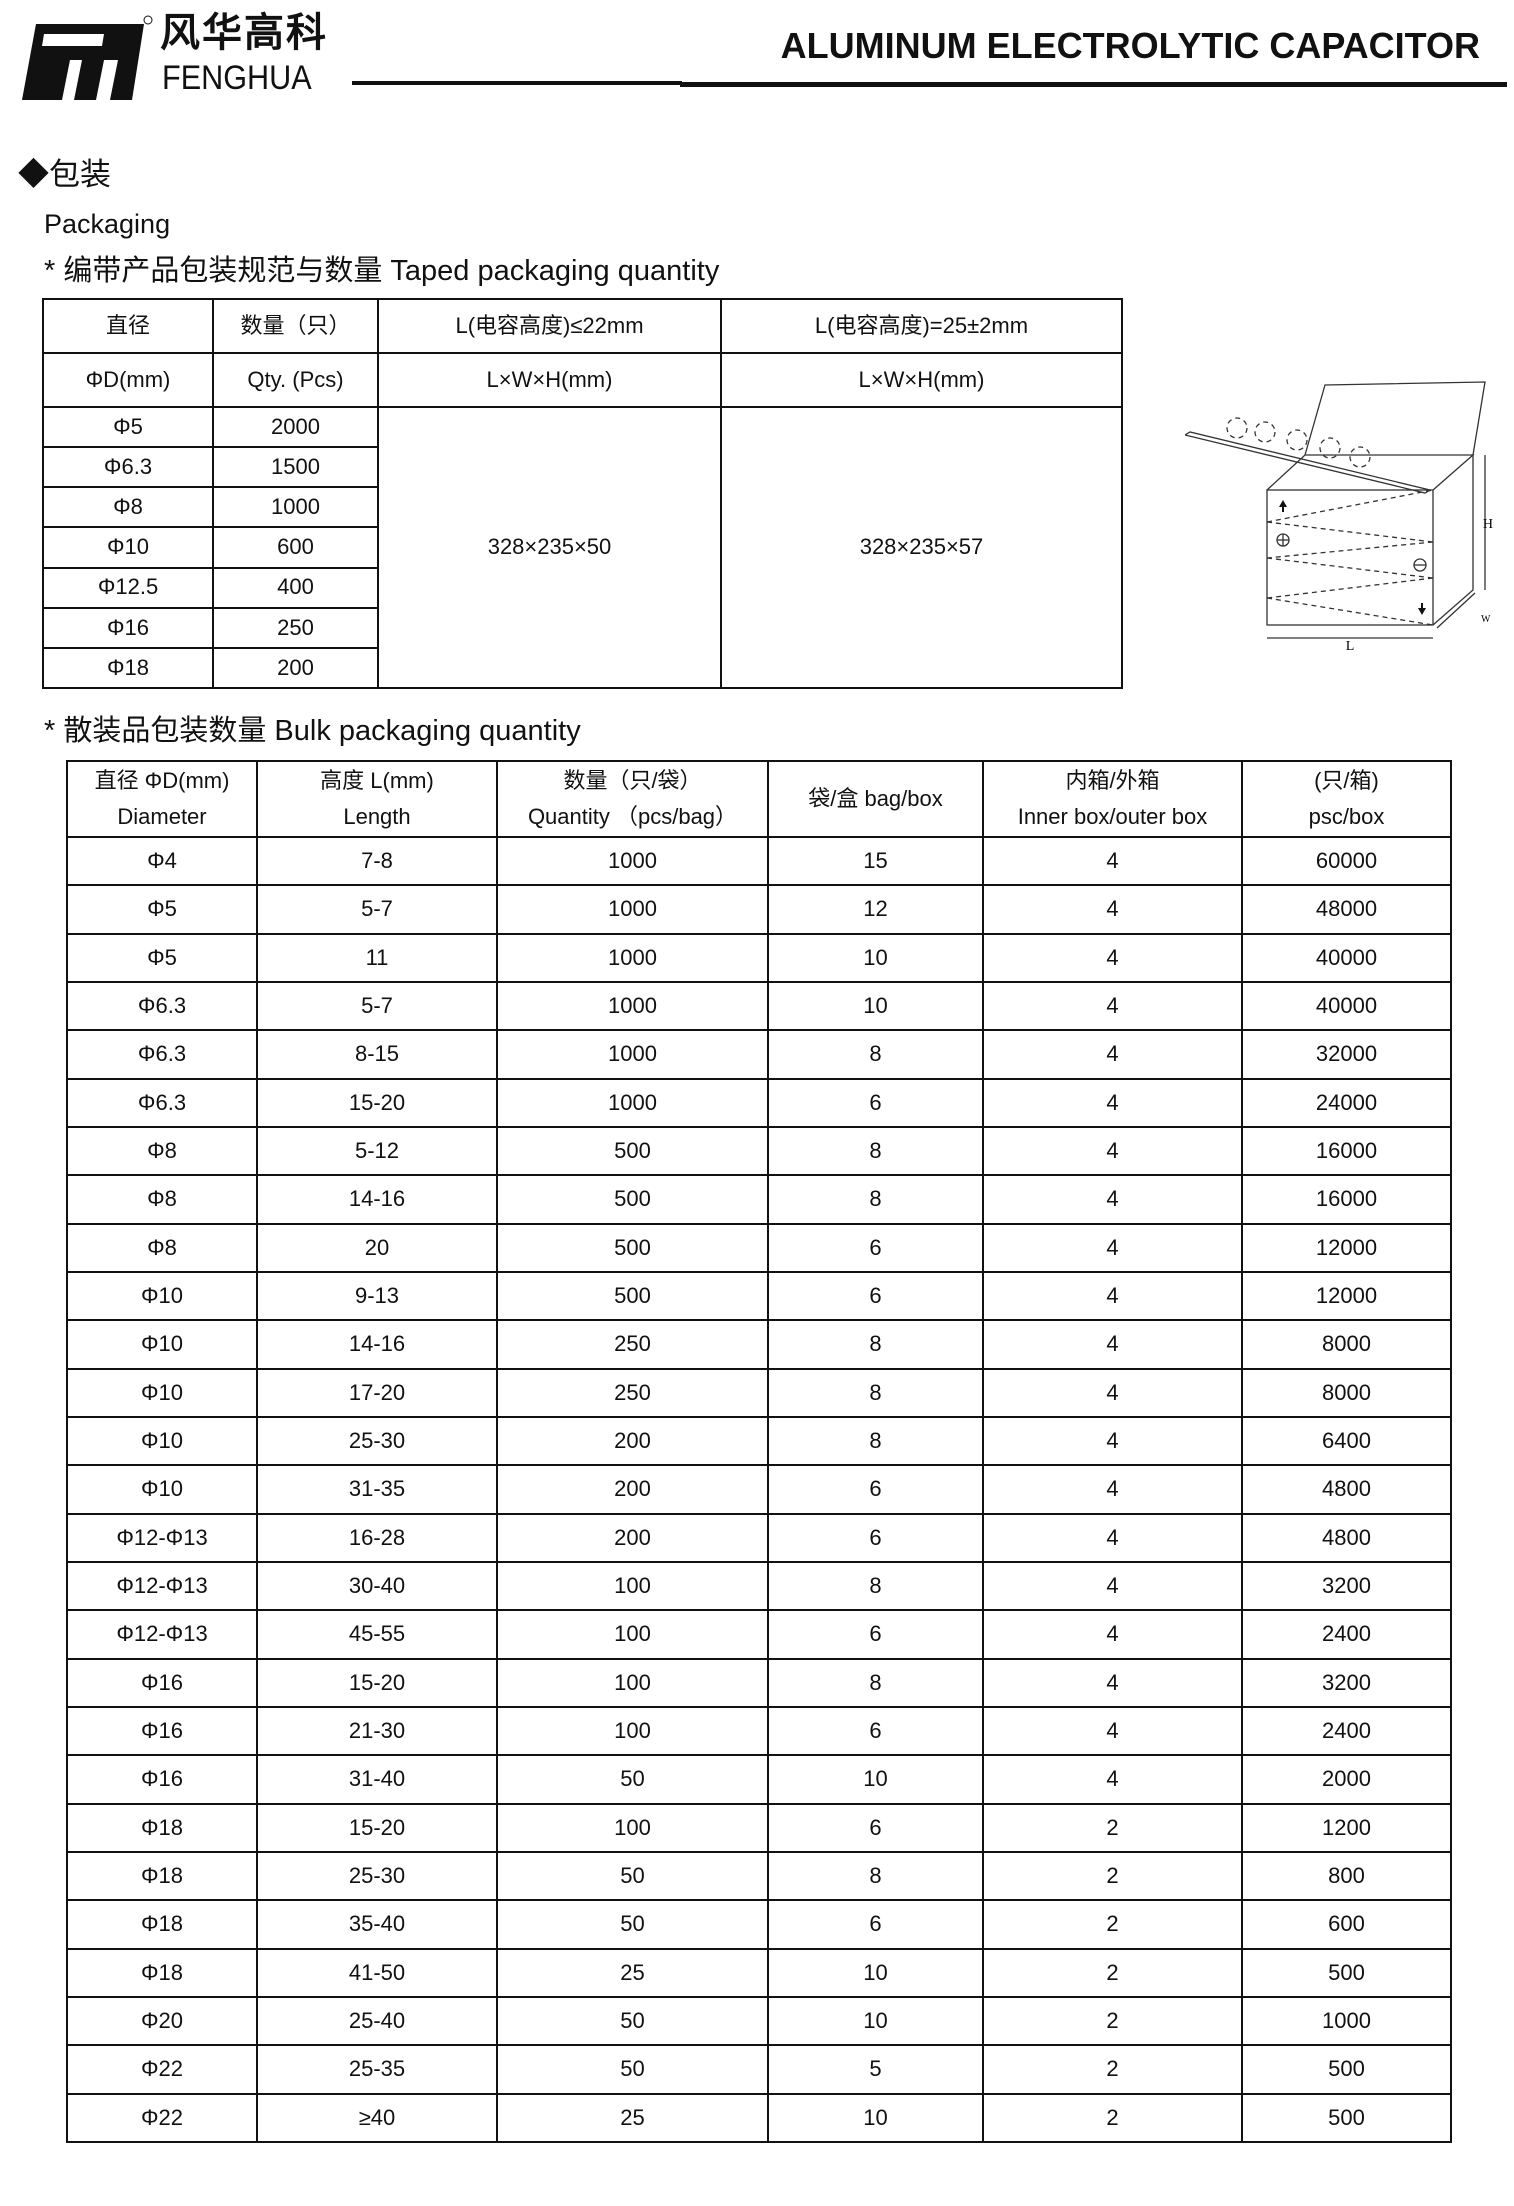 This screenshot has height=2206, width=1514. I want to click on cell-diameter: Φ20, so click(162, 2021).